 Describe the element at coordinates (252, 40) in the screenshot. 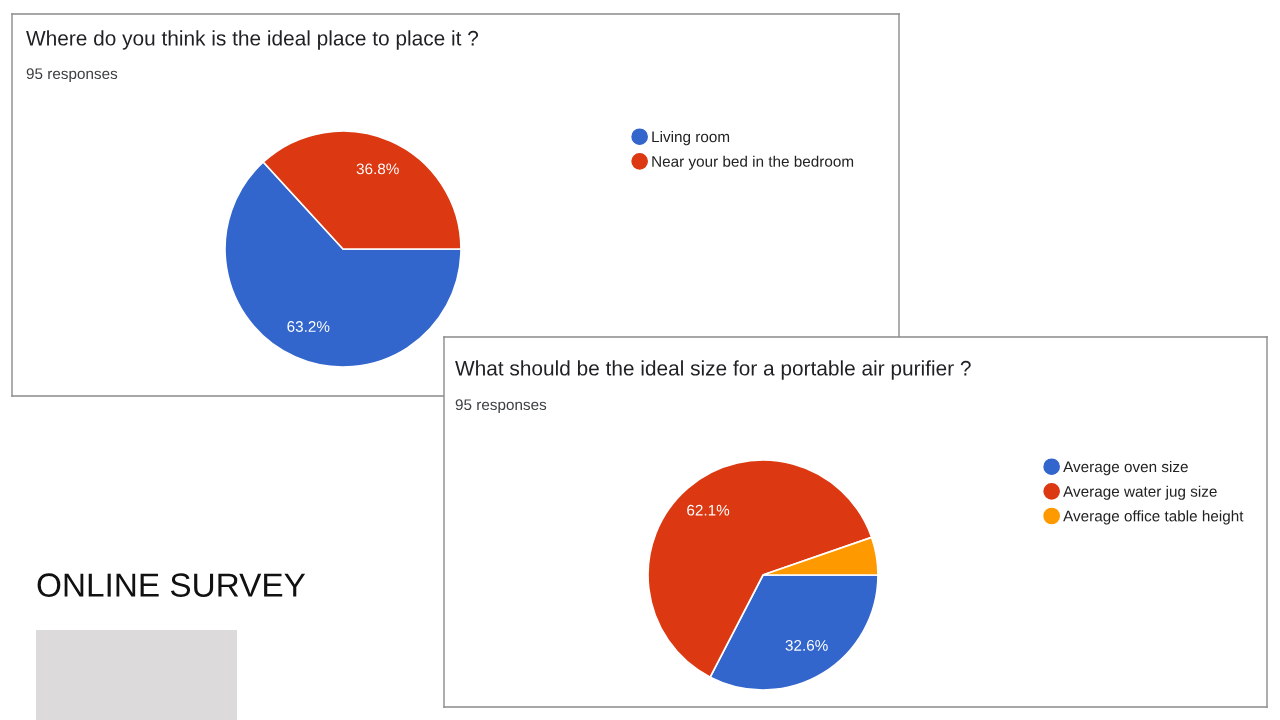

I see `chart-title: Where do you think is the ideal place to place it ?` at that location.